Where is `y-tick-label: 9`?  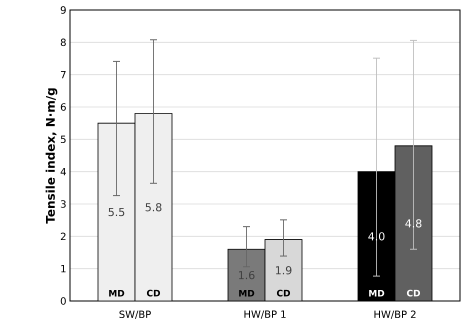
y-tick-label: 9 is located at coordinates (63, 10).